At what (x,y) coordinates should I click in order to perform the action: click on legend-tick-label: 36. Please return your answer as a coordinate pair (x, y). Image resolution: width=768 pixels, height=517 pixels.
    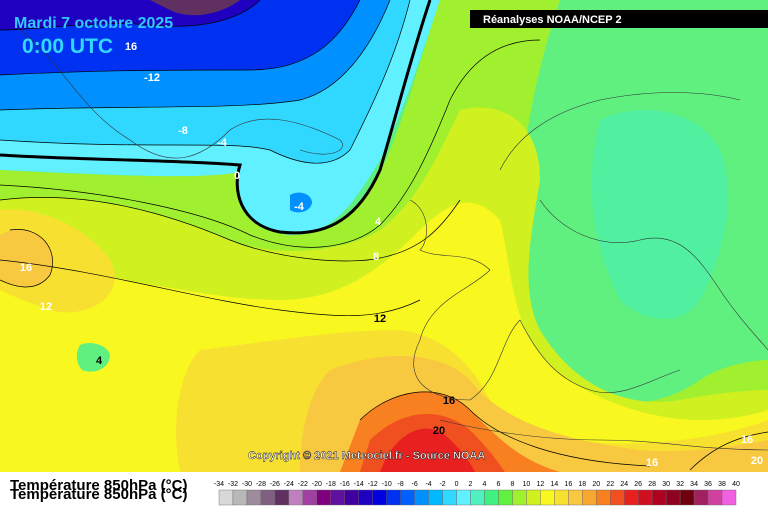
    Looking at the image, I should click on (708, 484).